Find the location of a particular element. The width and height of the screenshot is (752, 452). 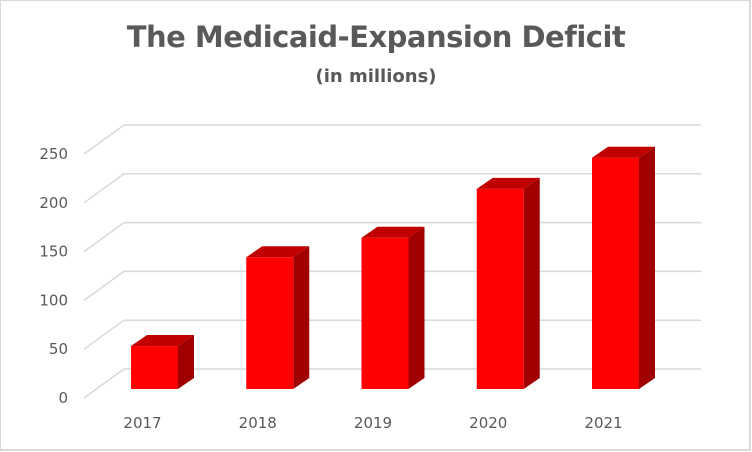

y-tick-label: 200 is located at coordinates (53, 203).